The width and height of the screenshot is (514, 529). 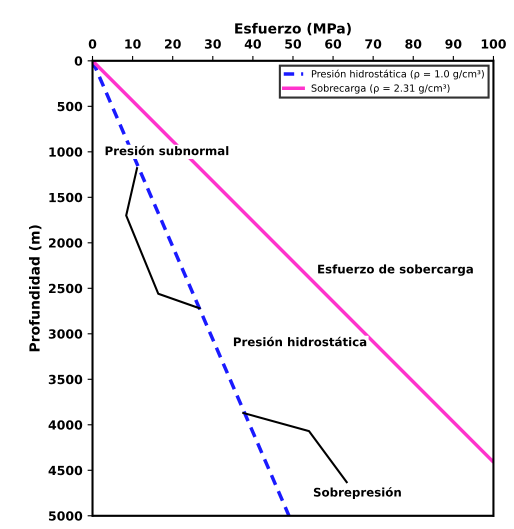 I want to click on y-tick-label: 1500, so click(x=65, y=197).